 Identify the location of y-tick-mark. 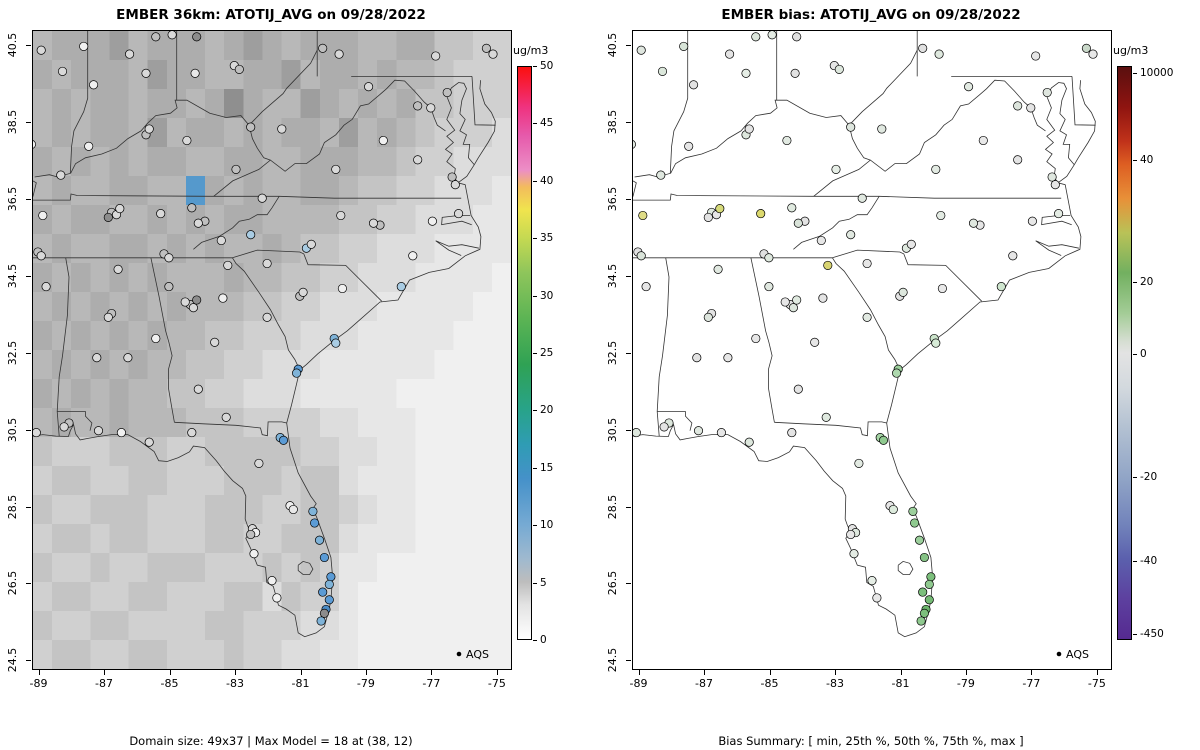
(628, 353).